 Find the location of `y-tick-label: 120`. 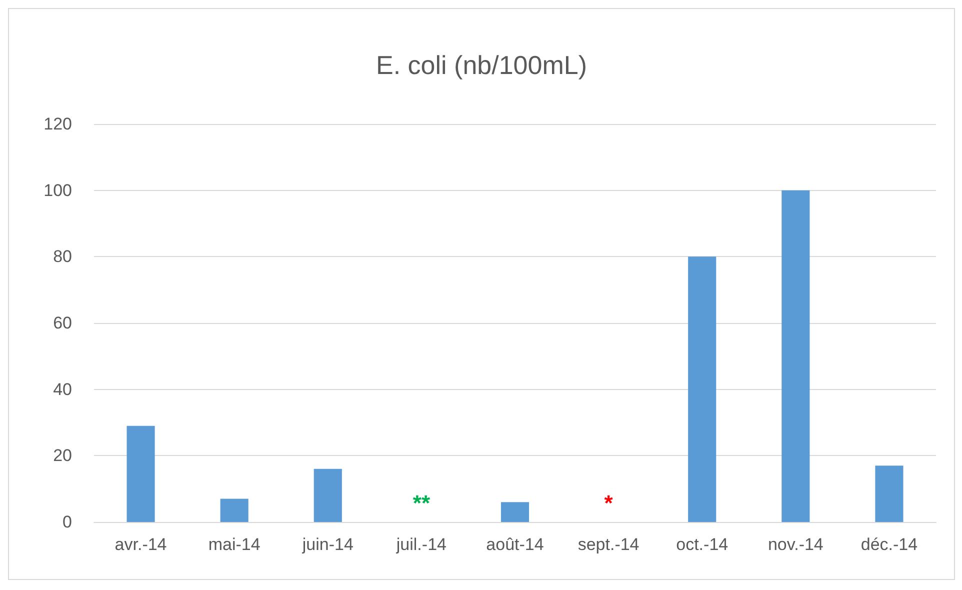

y-tick-label: 120 is located at coordinates (58, 124).